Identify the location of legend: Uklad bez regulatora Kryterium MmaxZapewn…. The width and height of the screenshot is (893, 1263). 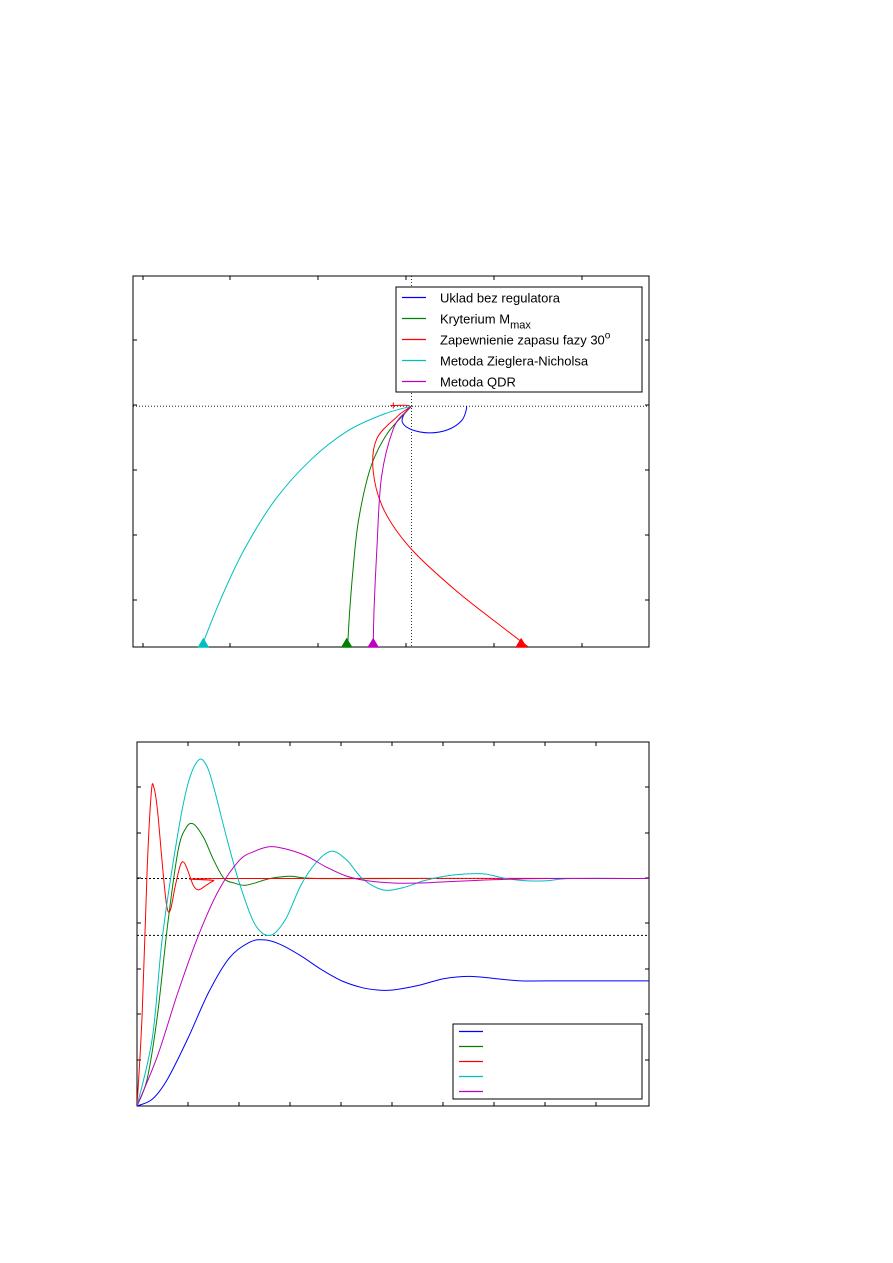
(519, 339).